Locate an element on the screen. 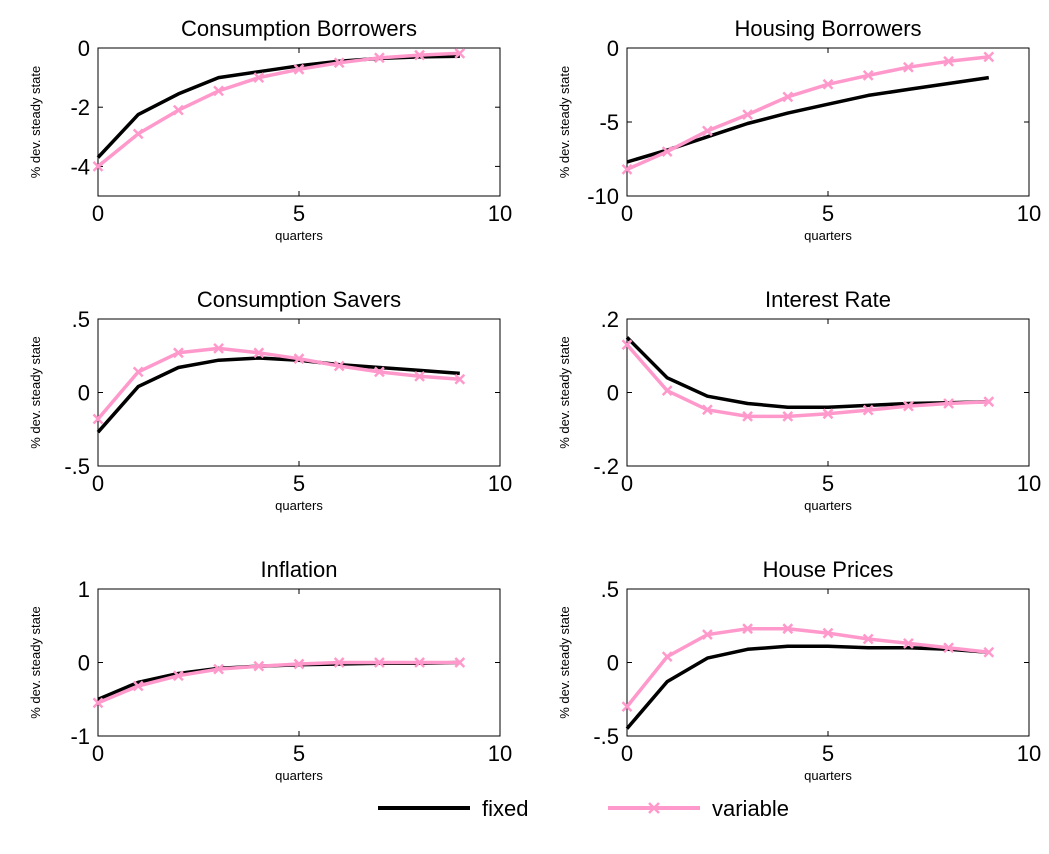 Image resolution: width=1049 pixels, height=854 pixels. legend: fixed variable is located at coordinates (583, 808).